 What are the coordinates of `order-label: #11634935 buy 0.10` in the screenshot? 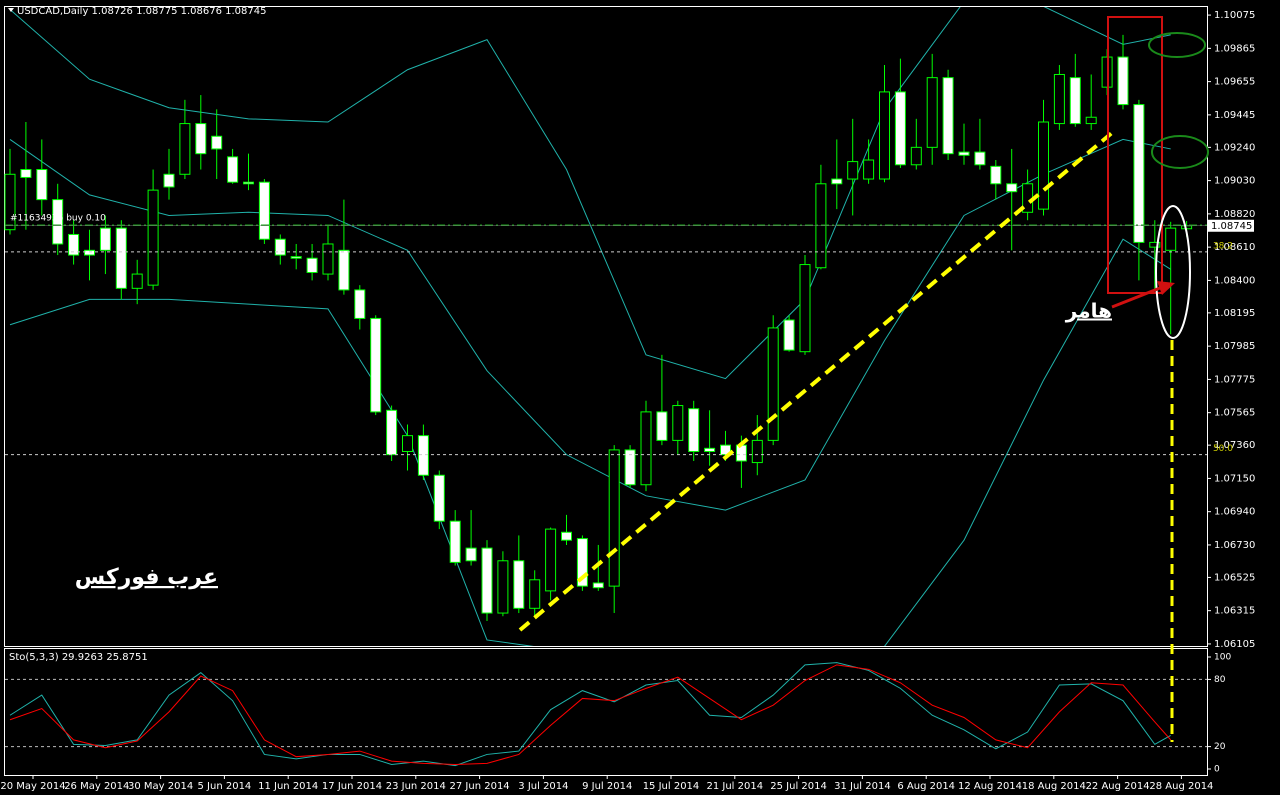 It's located at (58, 218).